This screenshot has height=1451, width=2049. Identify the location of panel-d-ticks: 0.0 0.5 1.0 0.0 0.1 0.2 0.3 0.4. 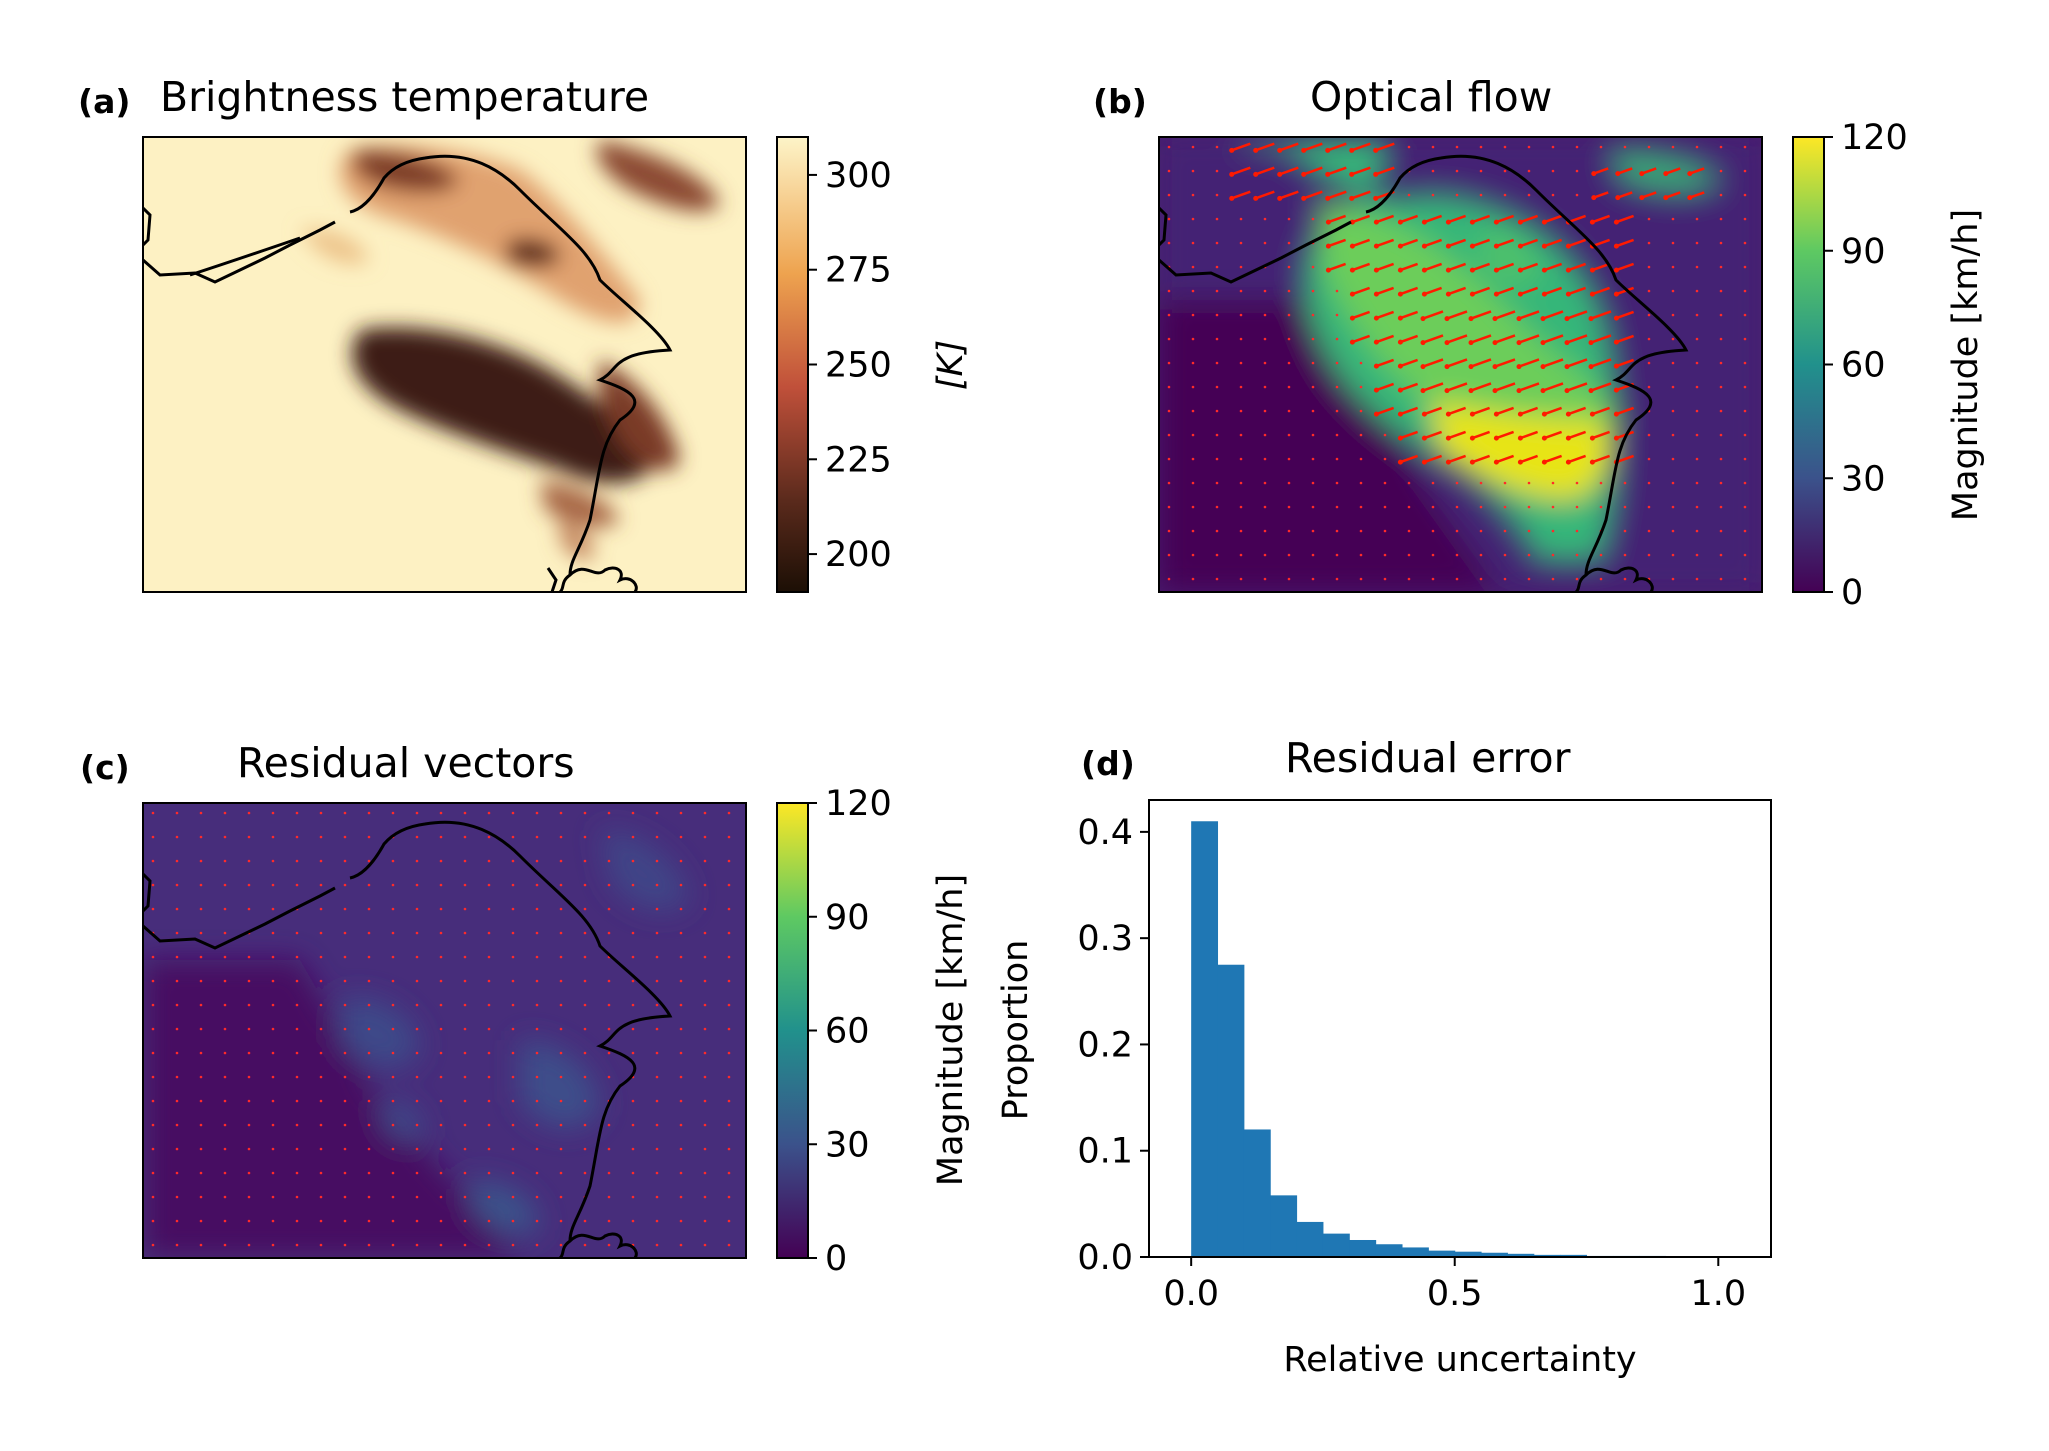
(1411, 1063).